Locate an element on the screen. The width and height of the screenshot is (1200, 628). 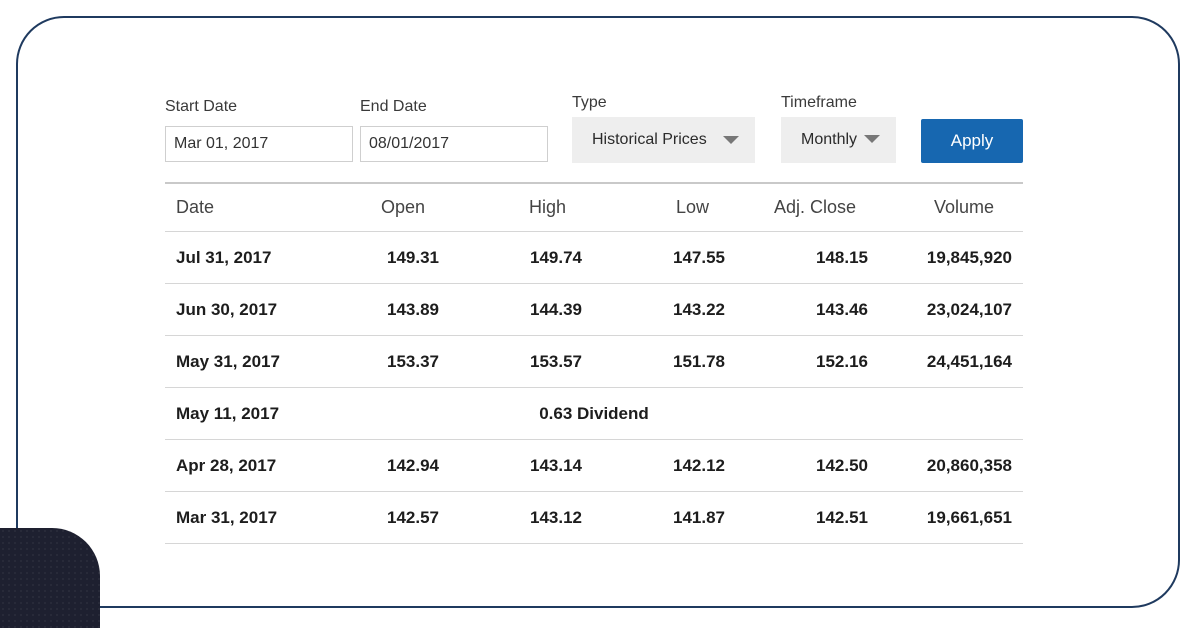
apply-button: Apply is located at coordinates (972, 141).